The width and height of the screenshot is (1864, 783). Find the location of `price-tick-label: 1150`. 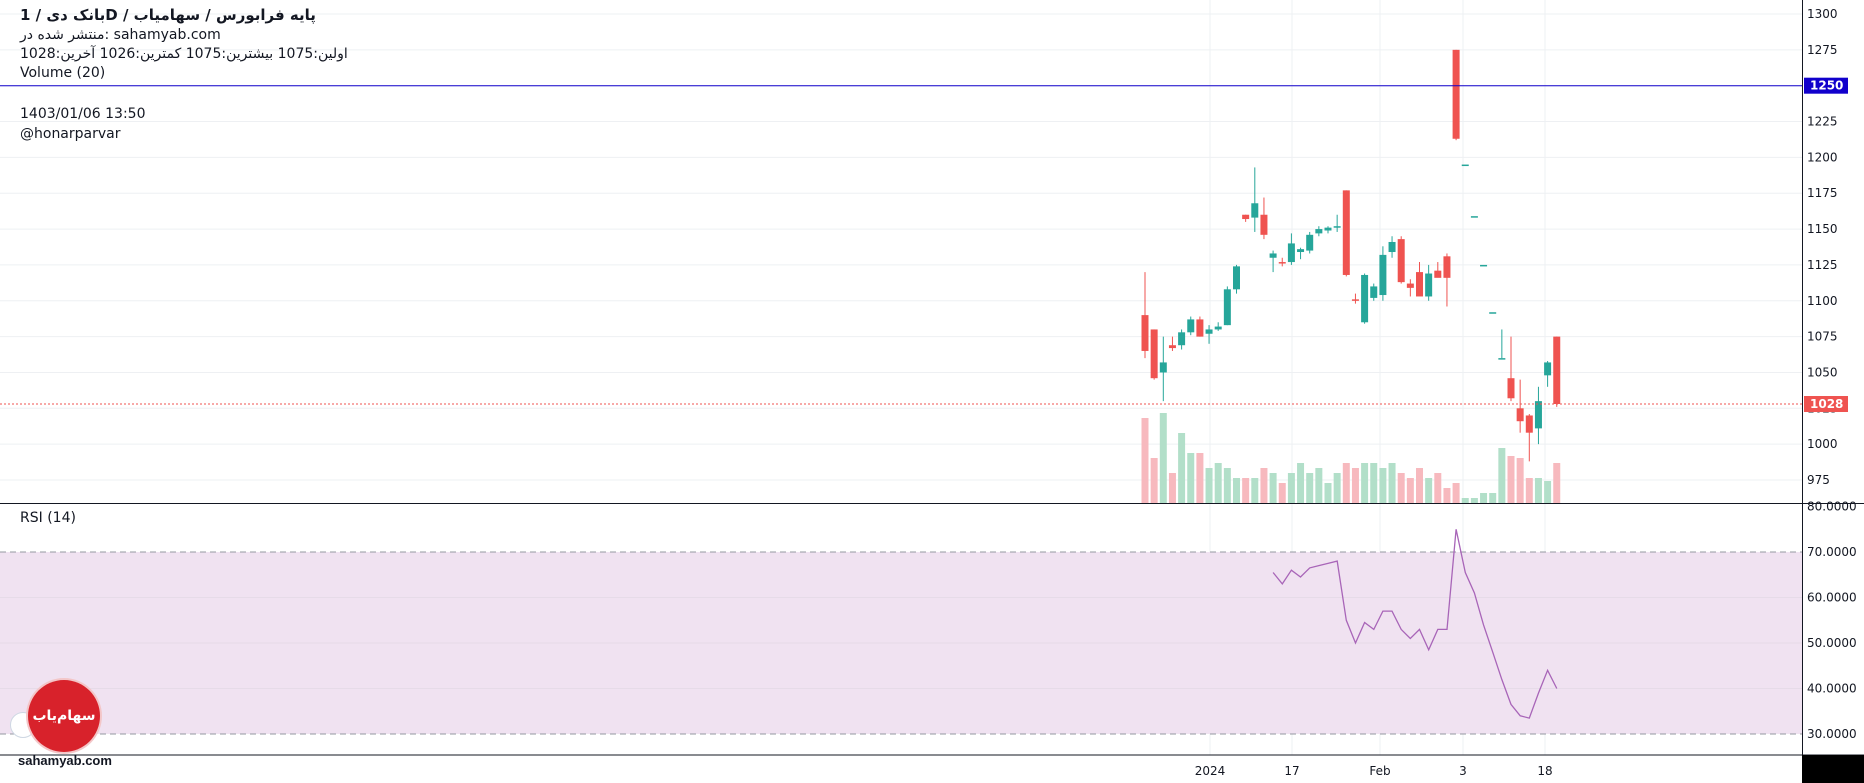

price-tick-label: 1150 is located at coordinates (1822, 229).